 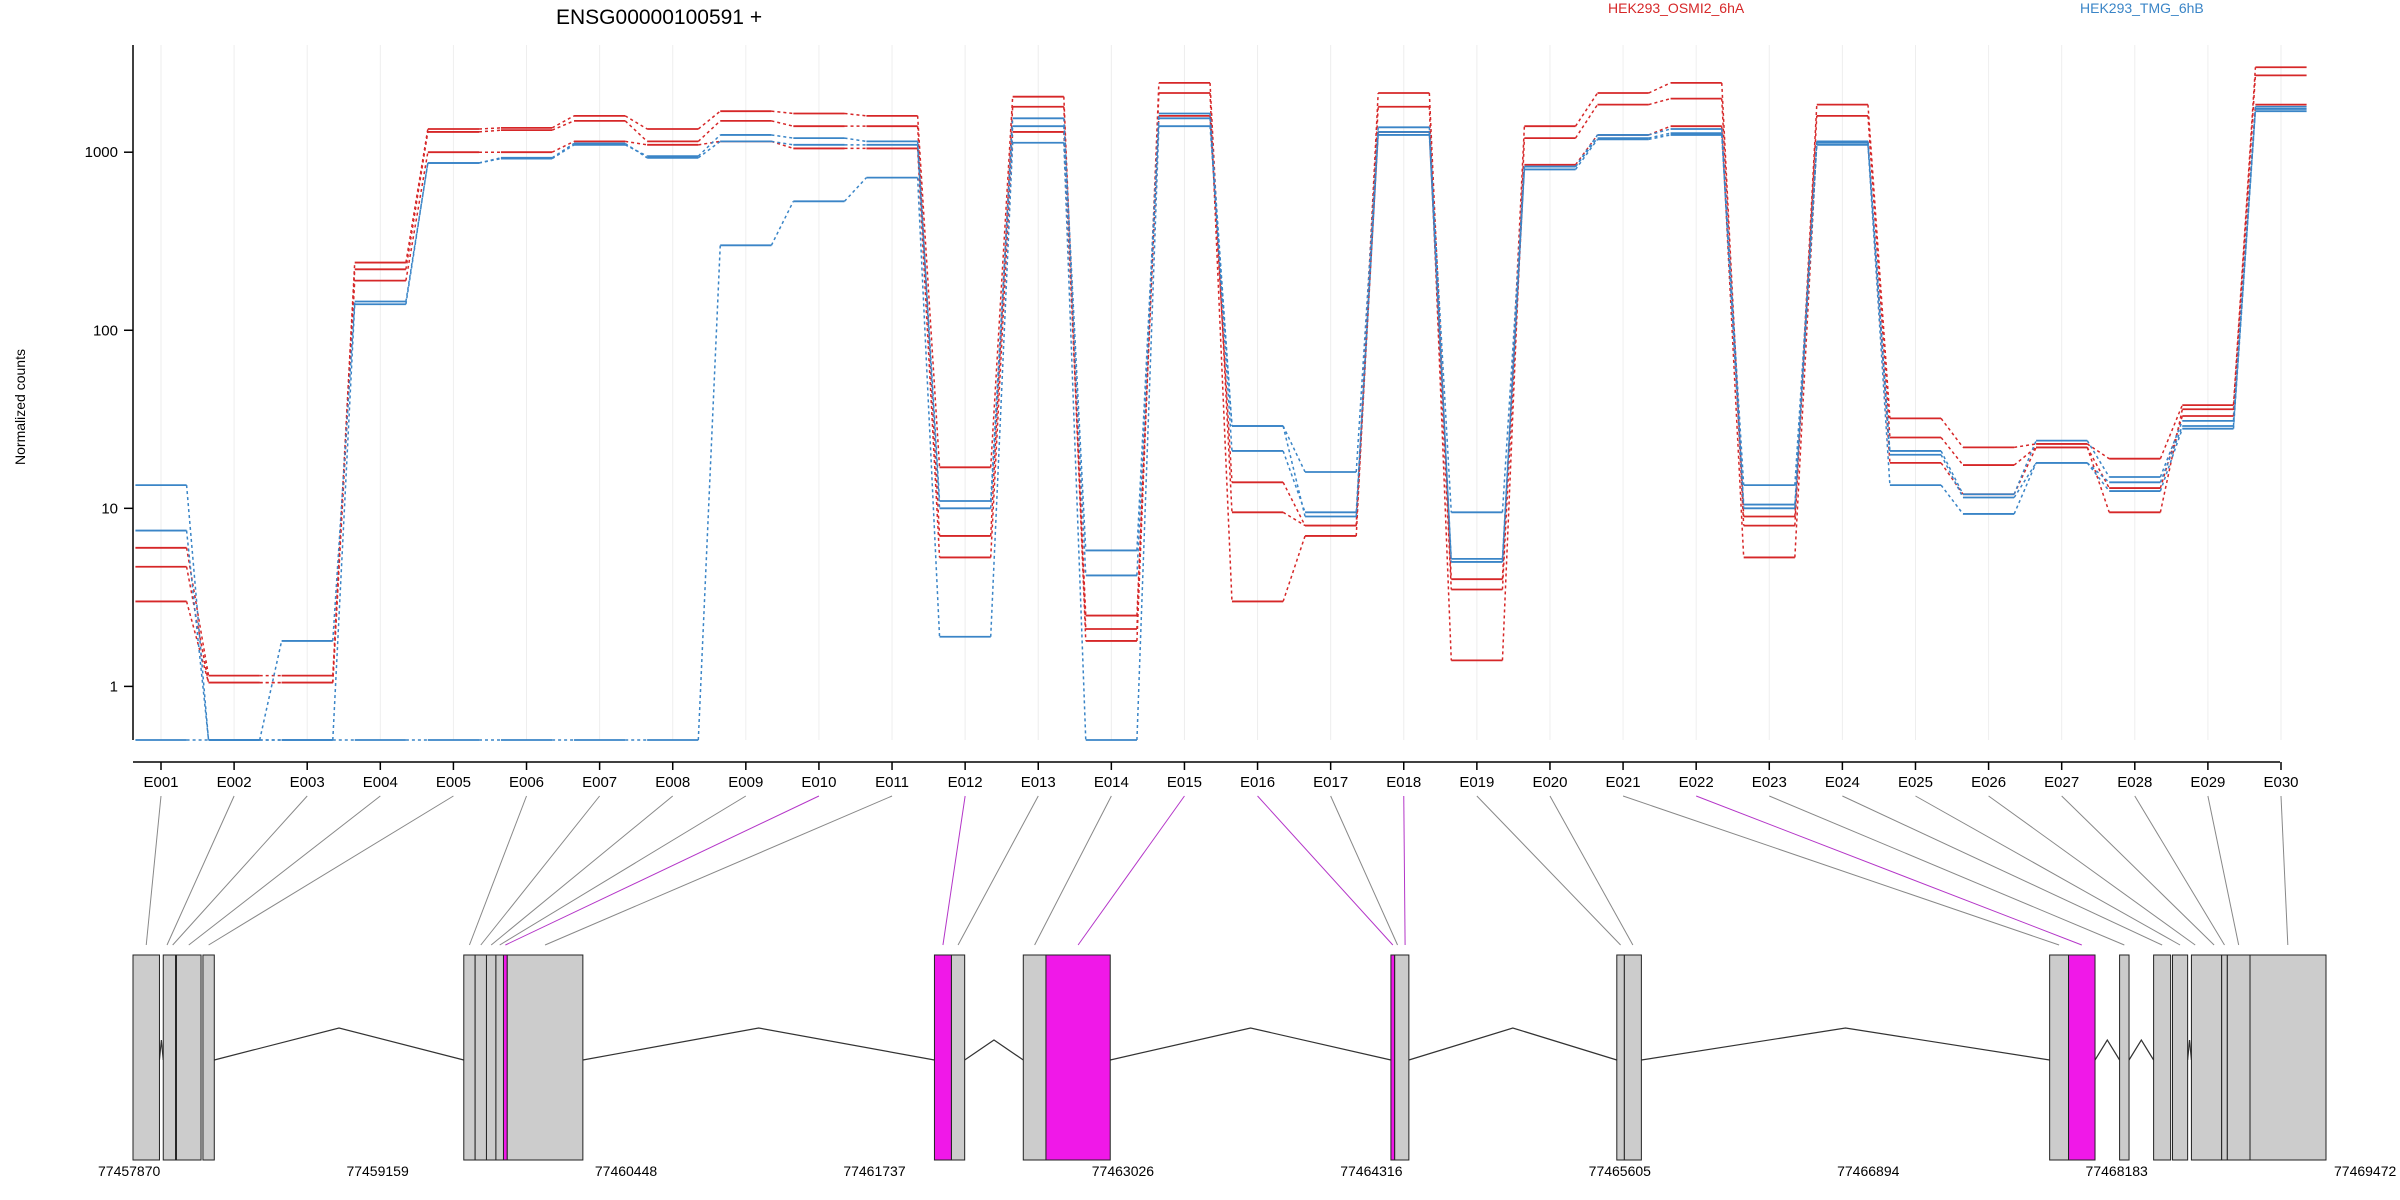 I want to click on coordinate-label: 77464316, so click(x=1371, y=1171).